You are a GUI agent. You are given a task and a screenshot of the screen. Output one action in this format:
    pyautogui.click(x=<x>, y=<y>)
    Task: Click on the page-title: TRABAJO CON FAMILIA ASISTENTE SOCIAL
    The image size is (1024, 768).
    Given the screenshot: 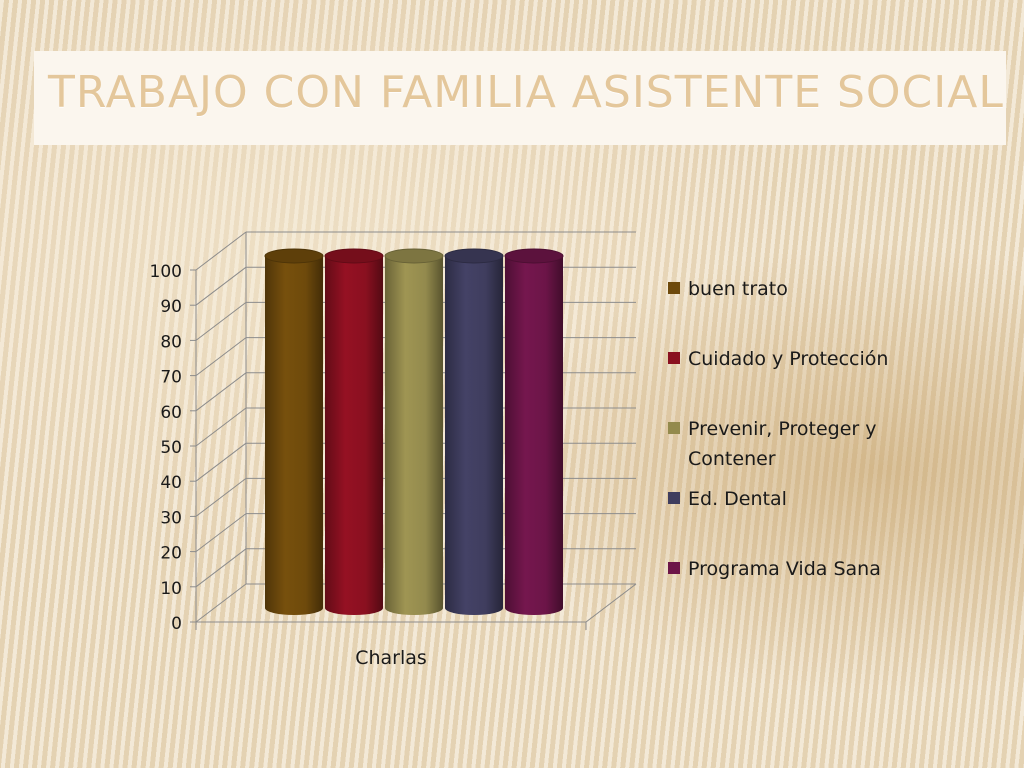 What is the action you would take?
    pyautogui.click(x=526, y=92)
    